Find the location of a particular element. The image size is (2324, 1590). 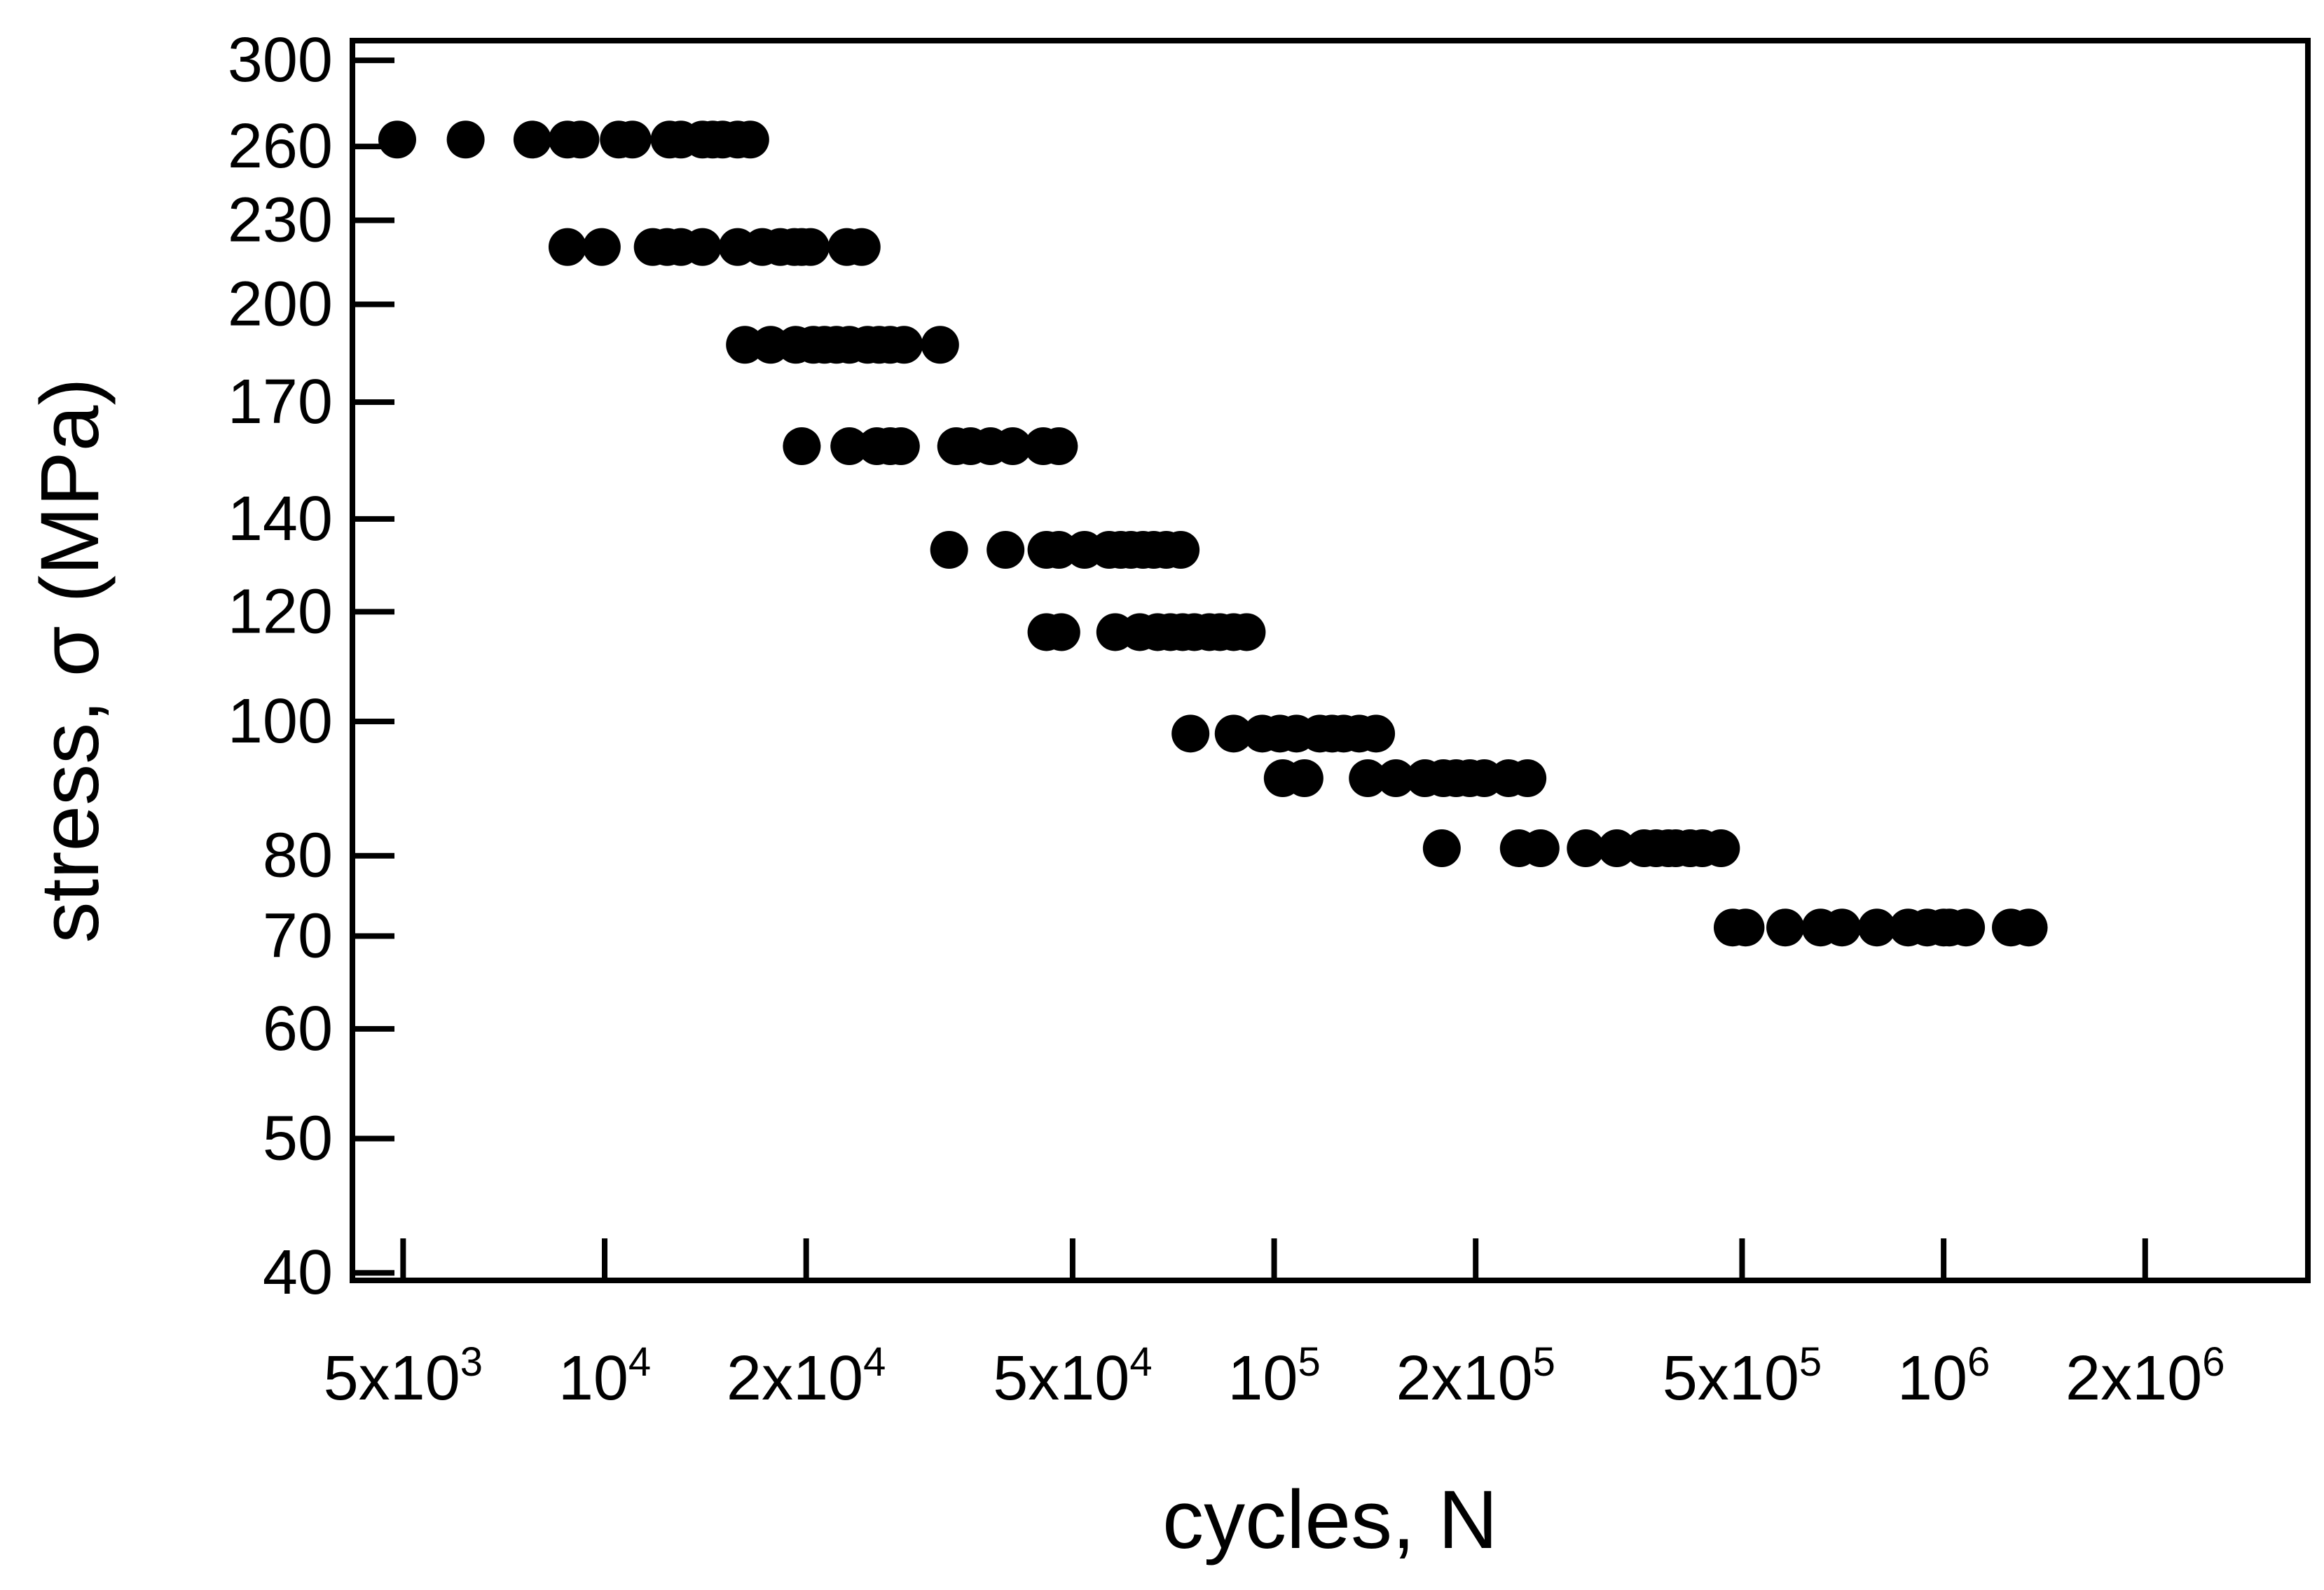

y-tick-label: 70 is located at coordinates (298, 936).